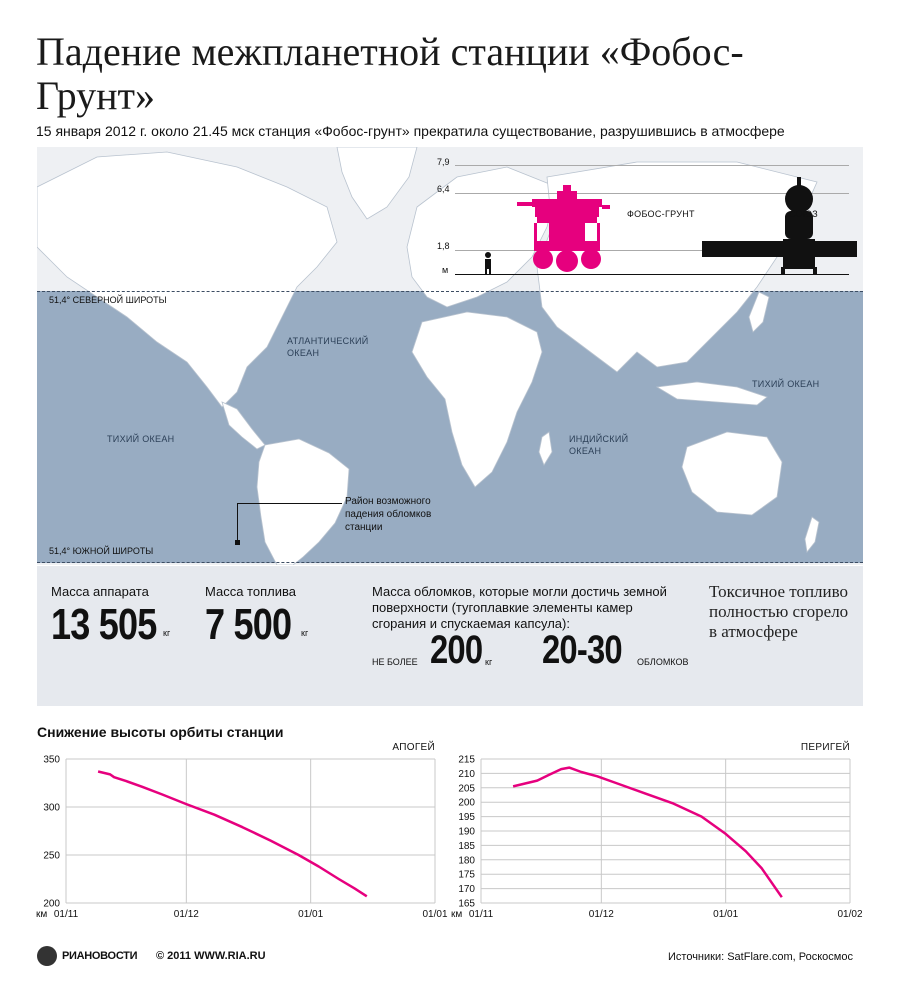 This screenshot has height=997, width=900. Describe the element at coordinates (563, 228) in the screenshot. I see `phobos-grunt-silhouette` at that location.